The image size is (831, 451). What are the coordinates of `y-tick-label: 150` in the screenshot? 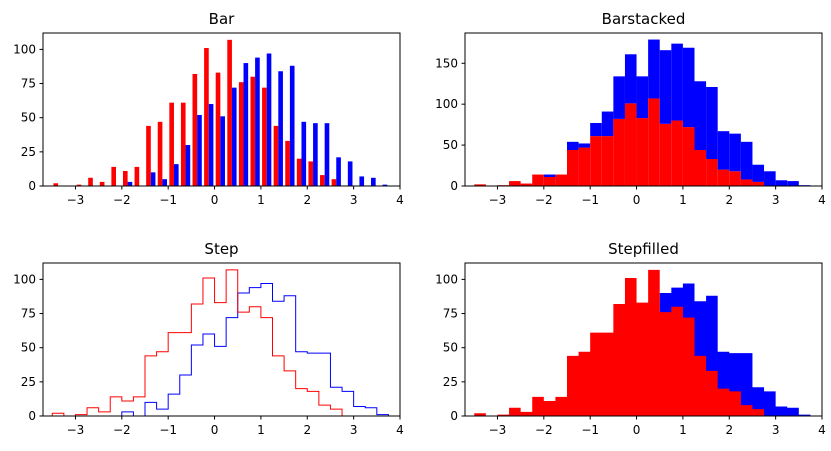 It's located at (446, 63).